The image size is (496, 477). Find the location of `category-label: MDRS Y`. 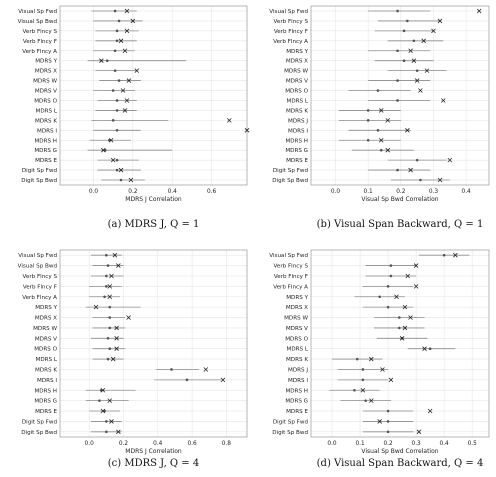

category-label: MDRS Y is located at coordinates (297, 52).